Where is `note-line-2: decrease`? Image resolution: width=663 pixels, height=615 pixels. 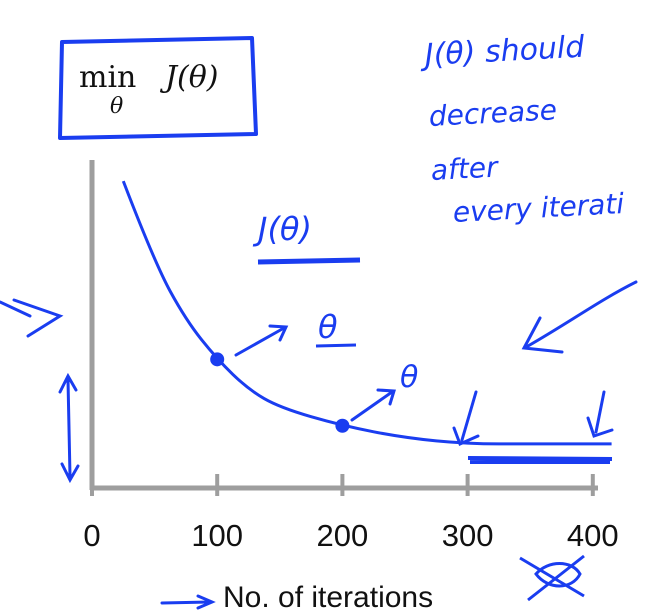
note-line-2: decrease is located at coordinates (493, 113).